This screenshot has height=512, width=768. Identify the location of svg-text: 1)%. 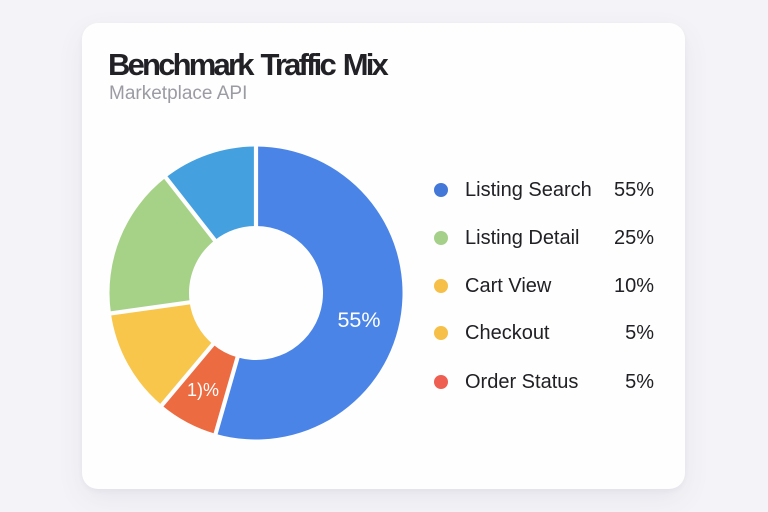
(203, 390).